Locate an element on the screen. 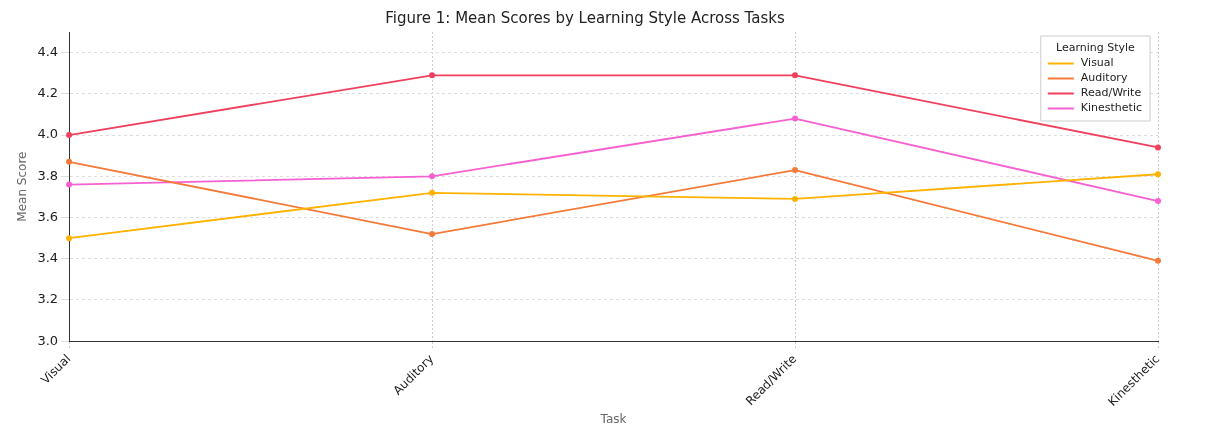 The width and height of the screenshot is (1206, 435). chart-title: Figure 1: Mean Scores by Learning Style Across Tasks is located at coordinates (585, 17).